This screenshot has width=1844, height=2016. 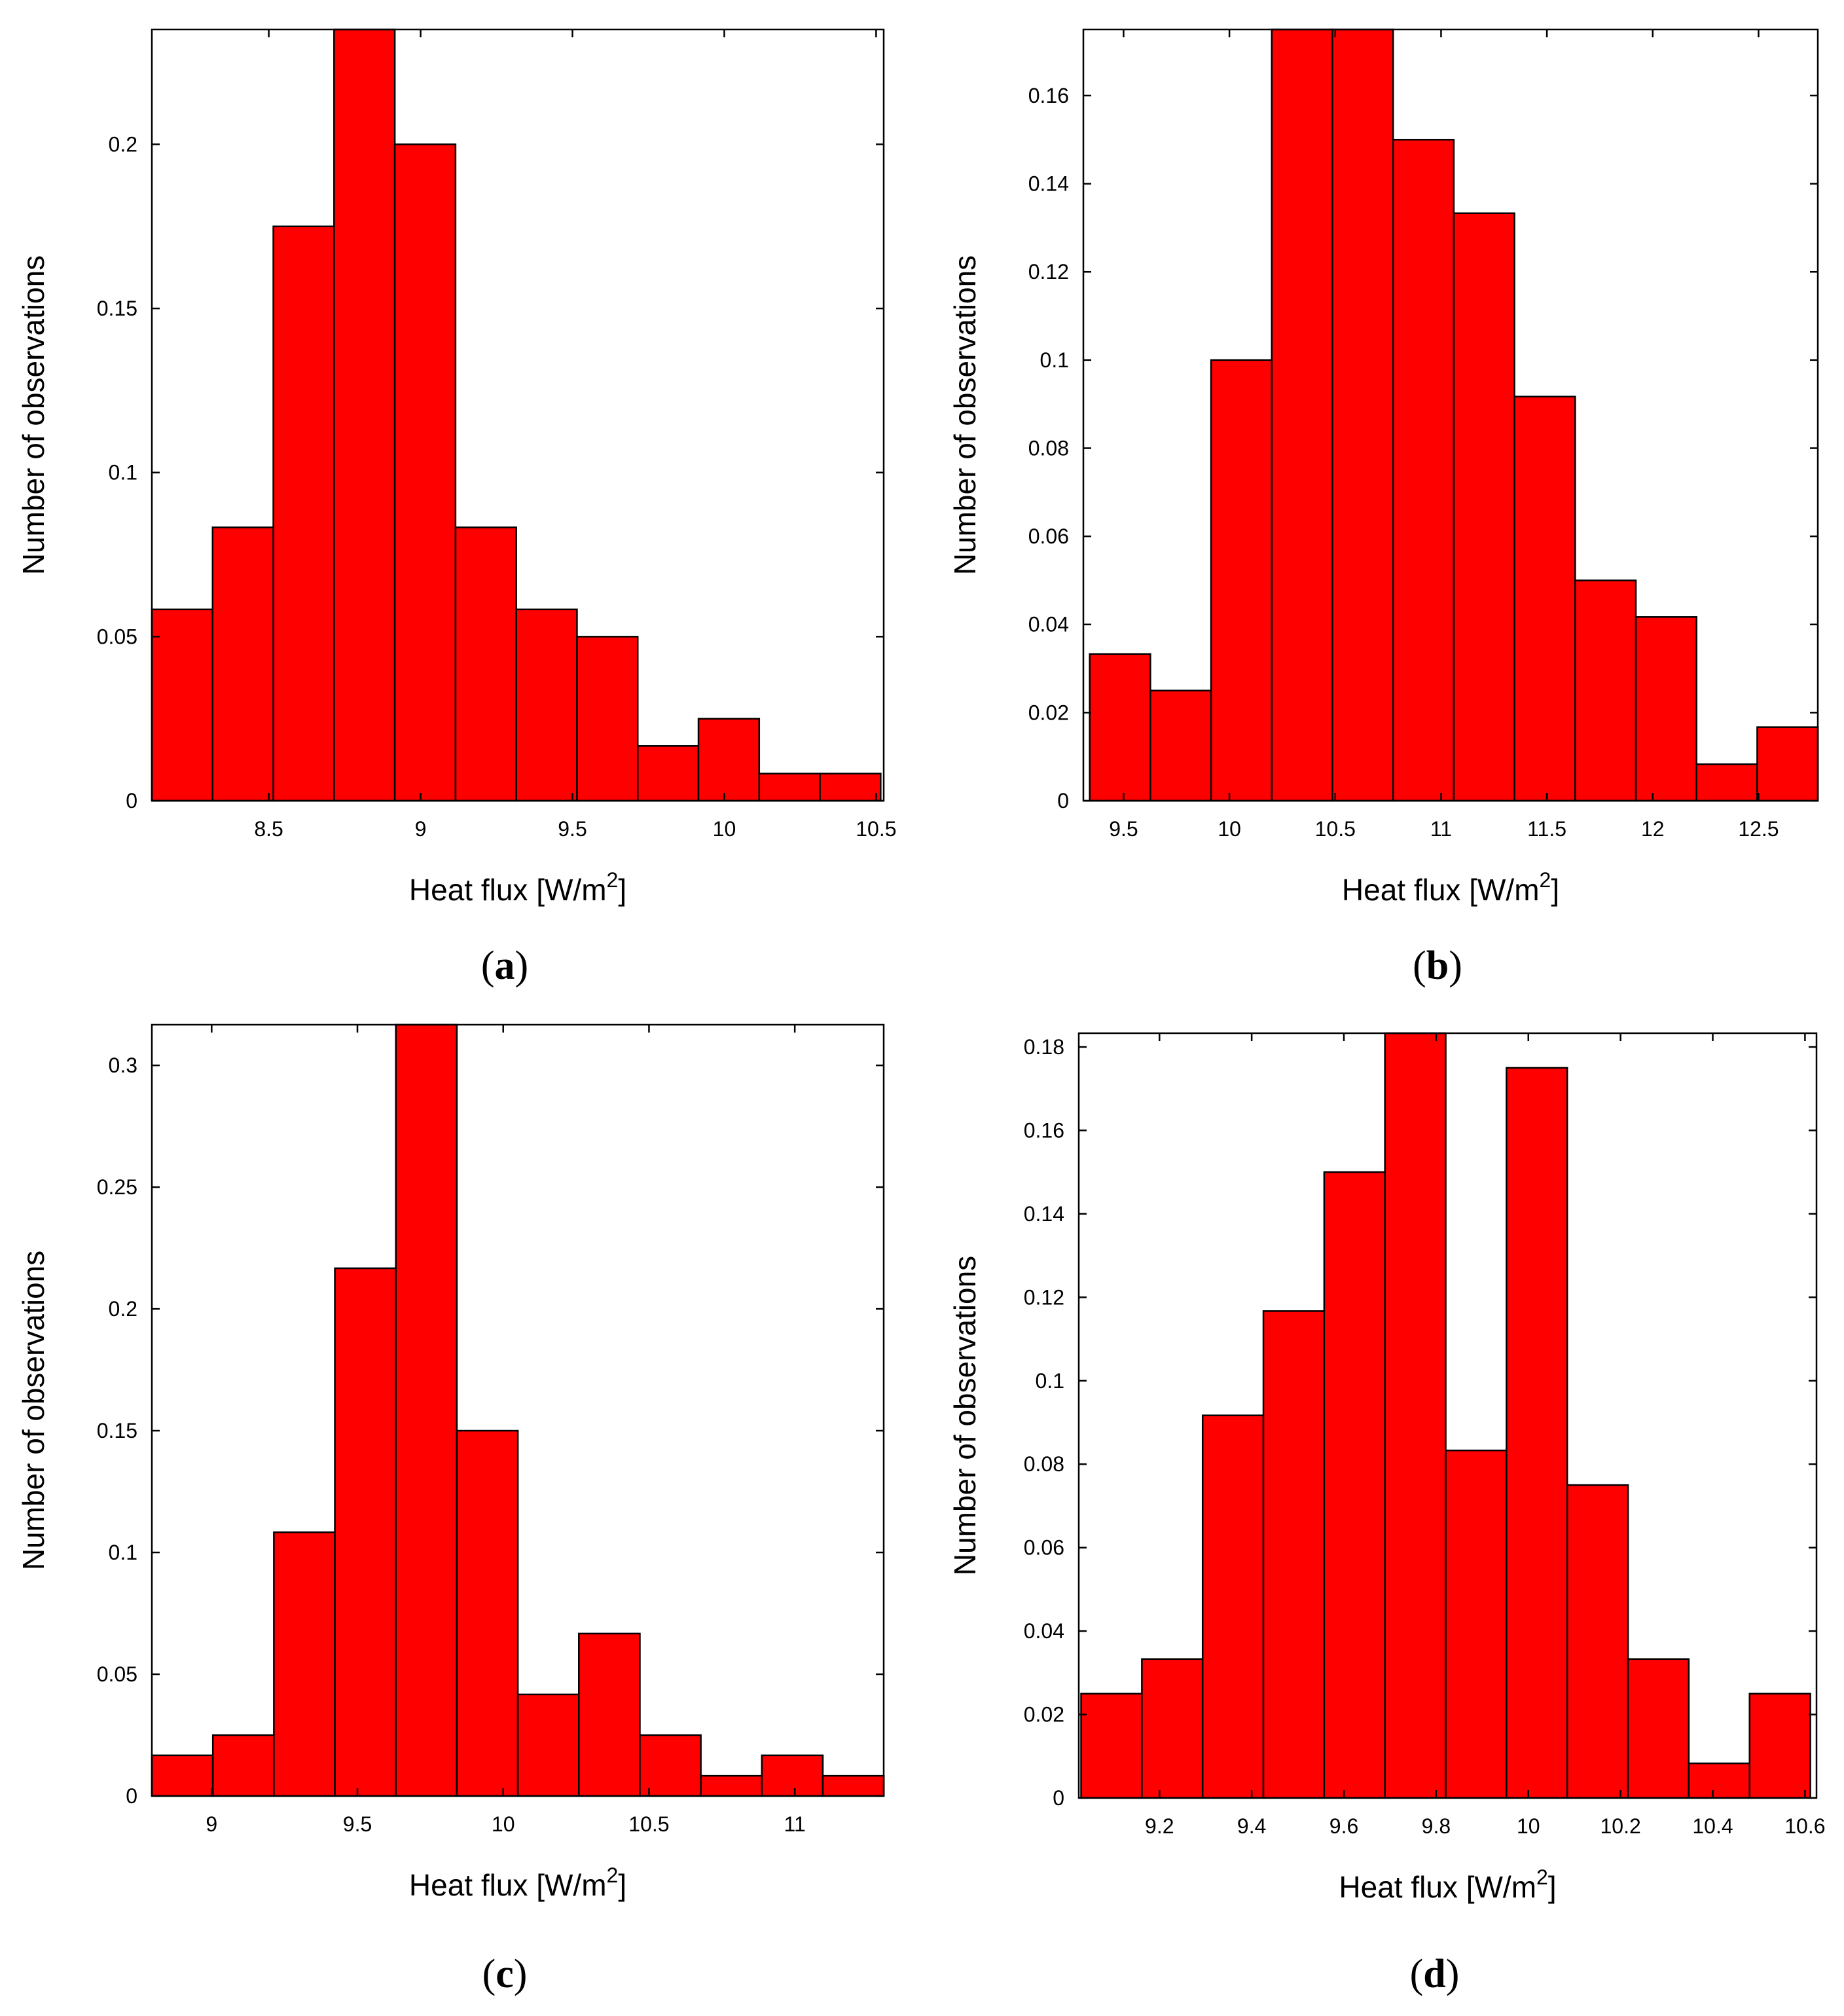 What do you see at coordinates (1712, 1826) in the screenshot?
I see `x-tick-label: 10.4` at bounding box center [1712, 1826].